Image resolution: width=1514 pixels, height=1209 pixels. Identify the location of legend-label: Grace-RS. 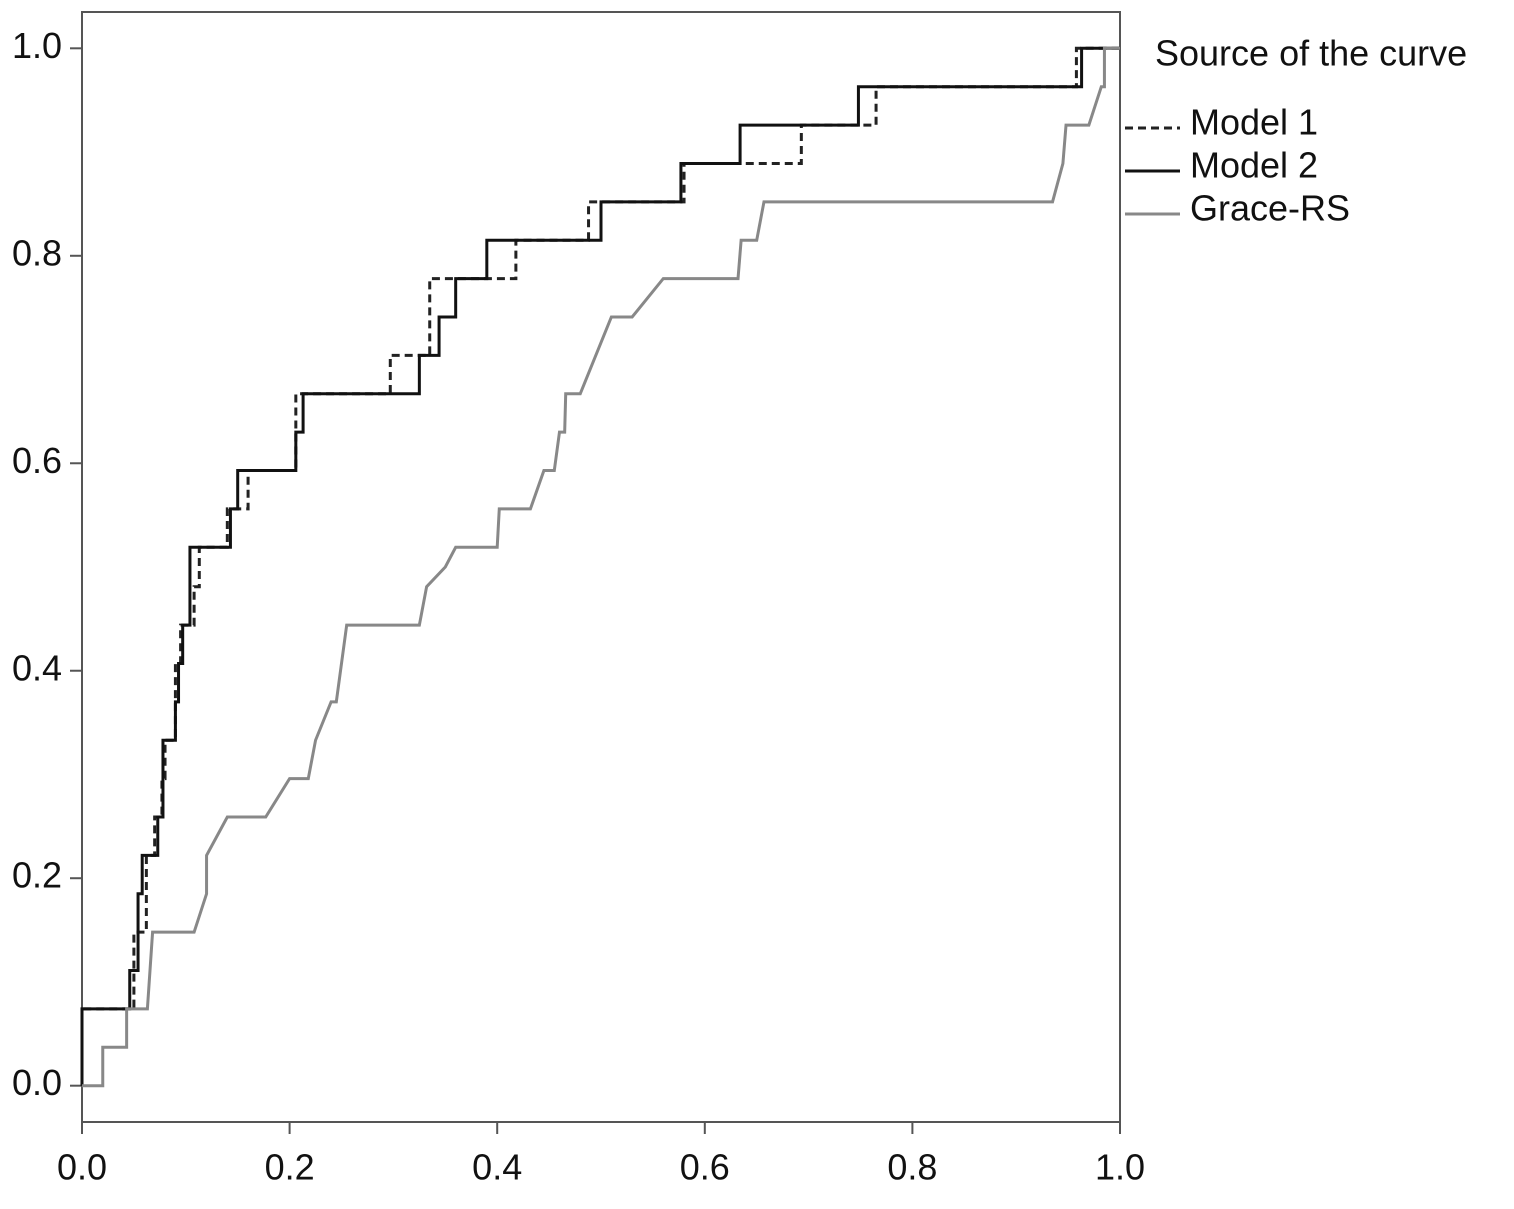
(1270, 208).